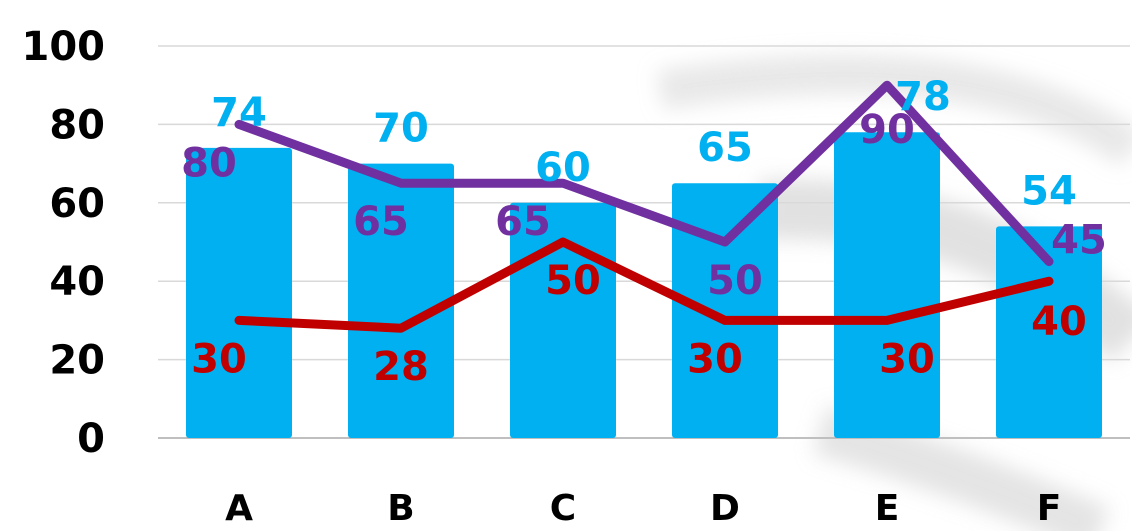 The width and height of the screenshot is (1132, 531). What do you see at coordinates (239, 113) in the screenshot?
I see `data-label: 74` at bounding box center [239, 113].